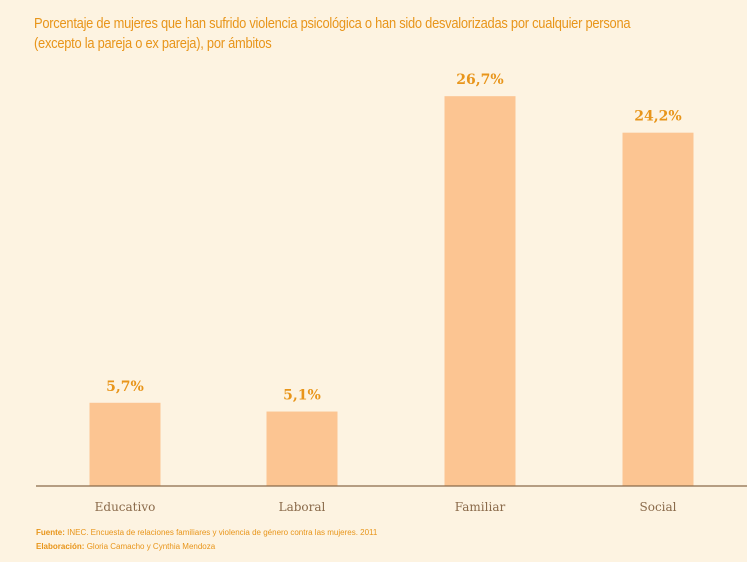  What do you see at coordinates (302, 448) in the screenshot?
I see `bar-laboral` at bounding box center [302, 448].